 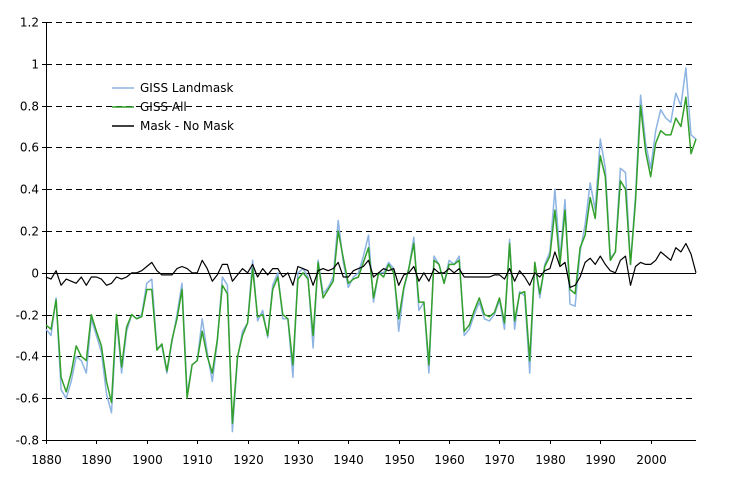 I want to click on y-tick-label: 1, so click(x=35, y=65).